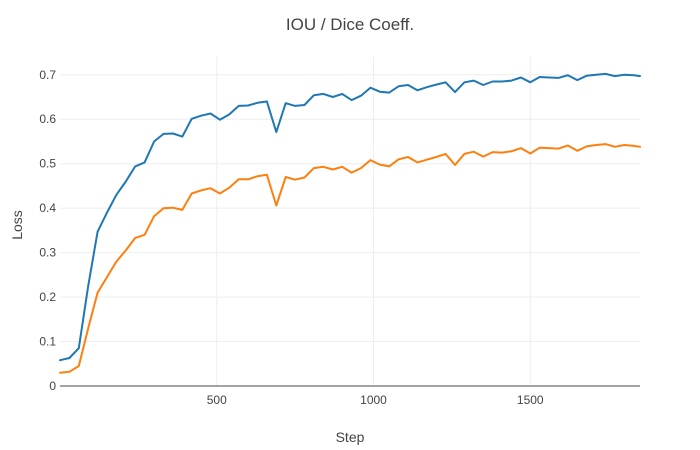  Describe the element at coordinates (47, 119) in the screenshot. I see `y-tick-label: 0.6` at that location.